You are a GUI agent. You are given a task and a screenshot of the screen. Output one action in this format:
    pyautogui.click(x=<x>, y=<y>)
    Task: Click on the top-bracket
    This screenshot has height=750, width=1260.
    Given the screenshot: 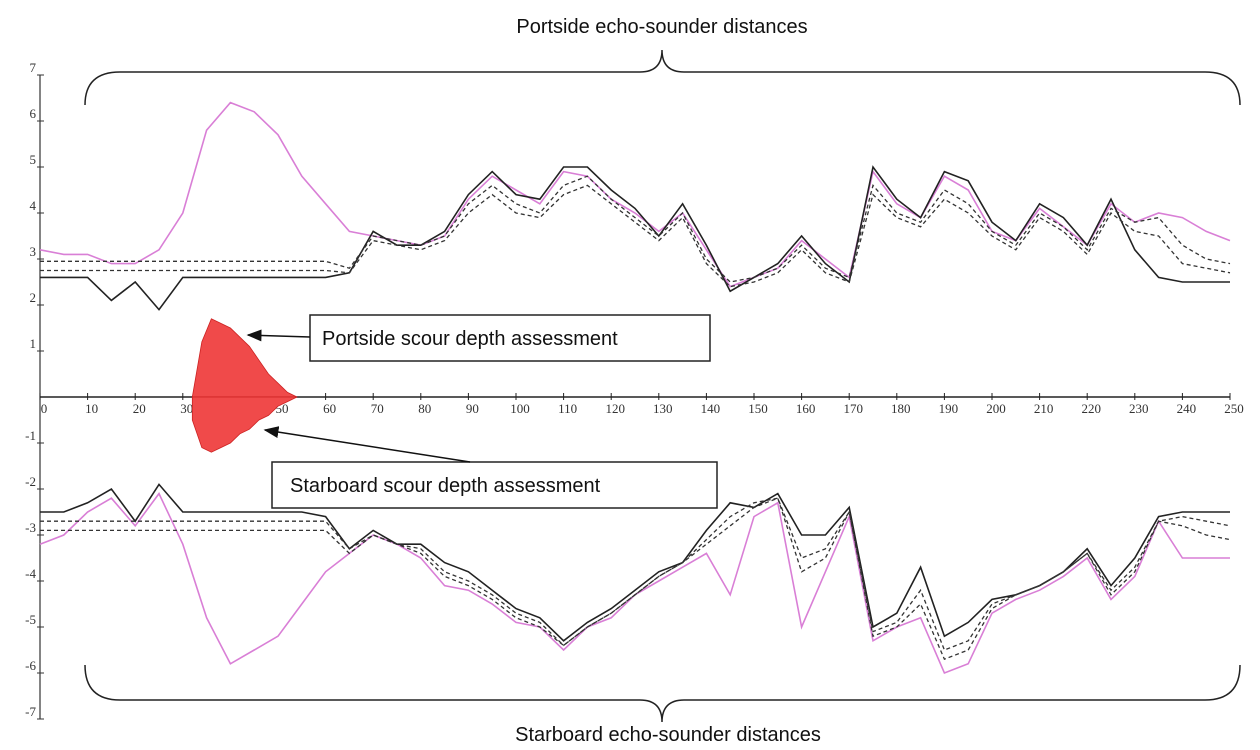 What is the action you would take?
    pyautogui.click(x=662, y=77)
    